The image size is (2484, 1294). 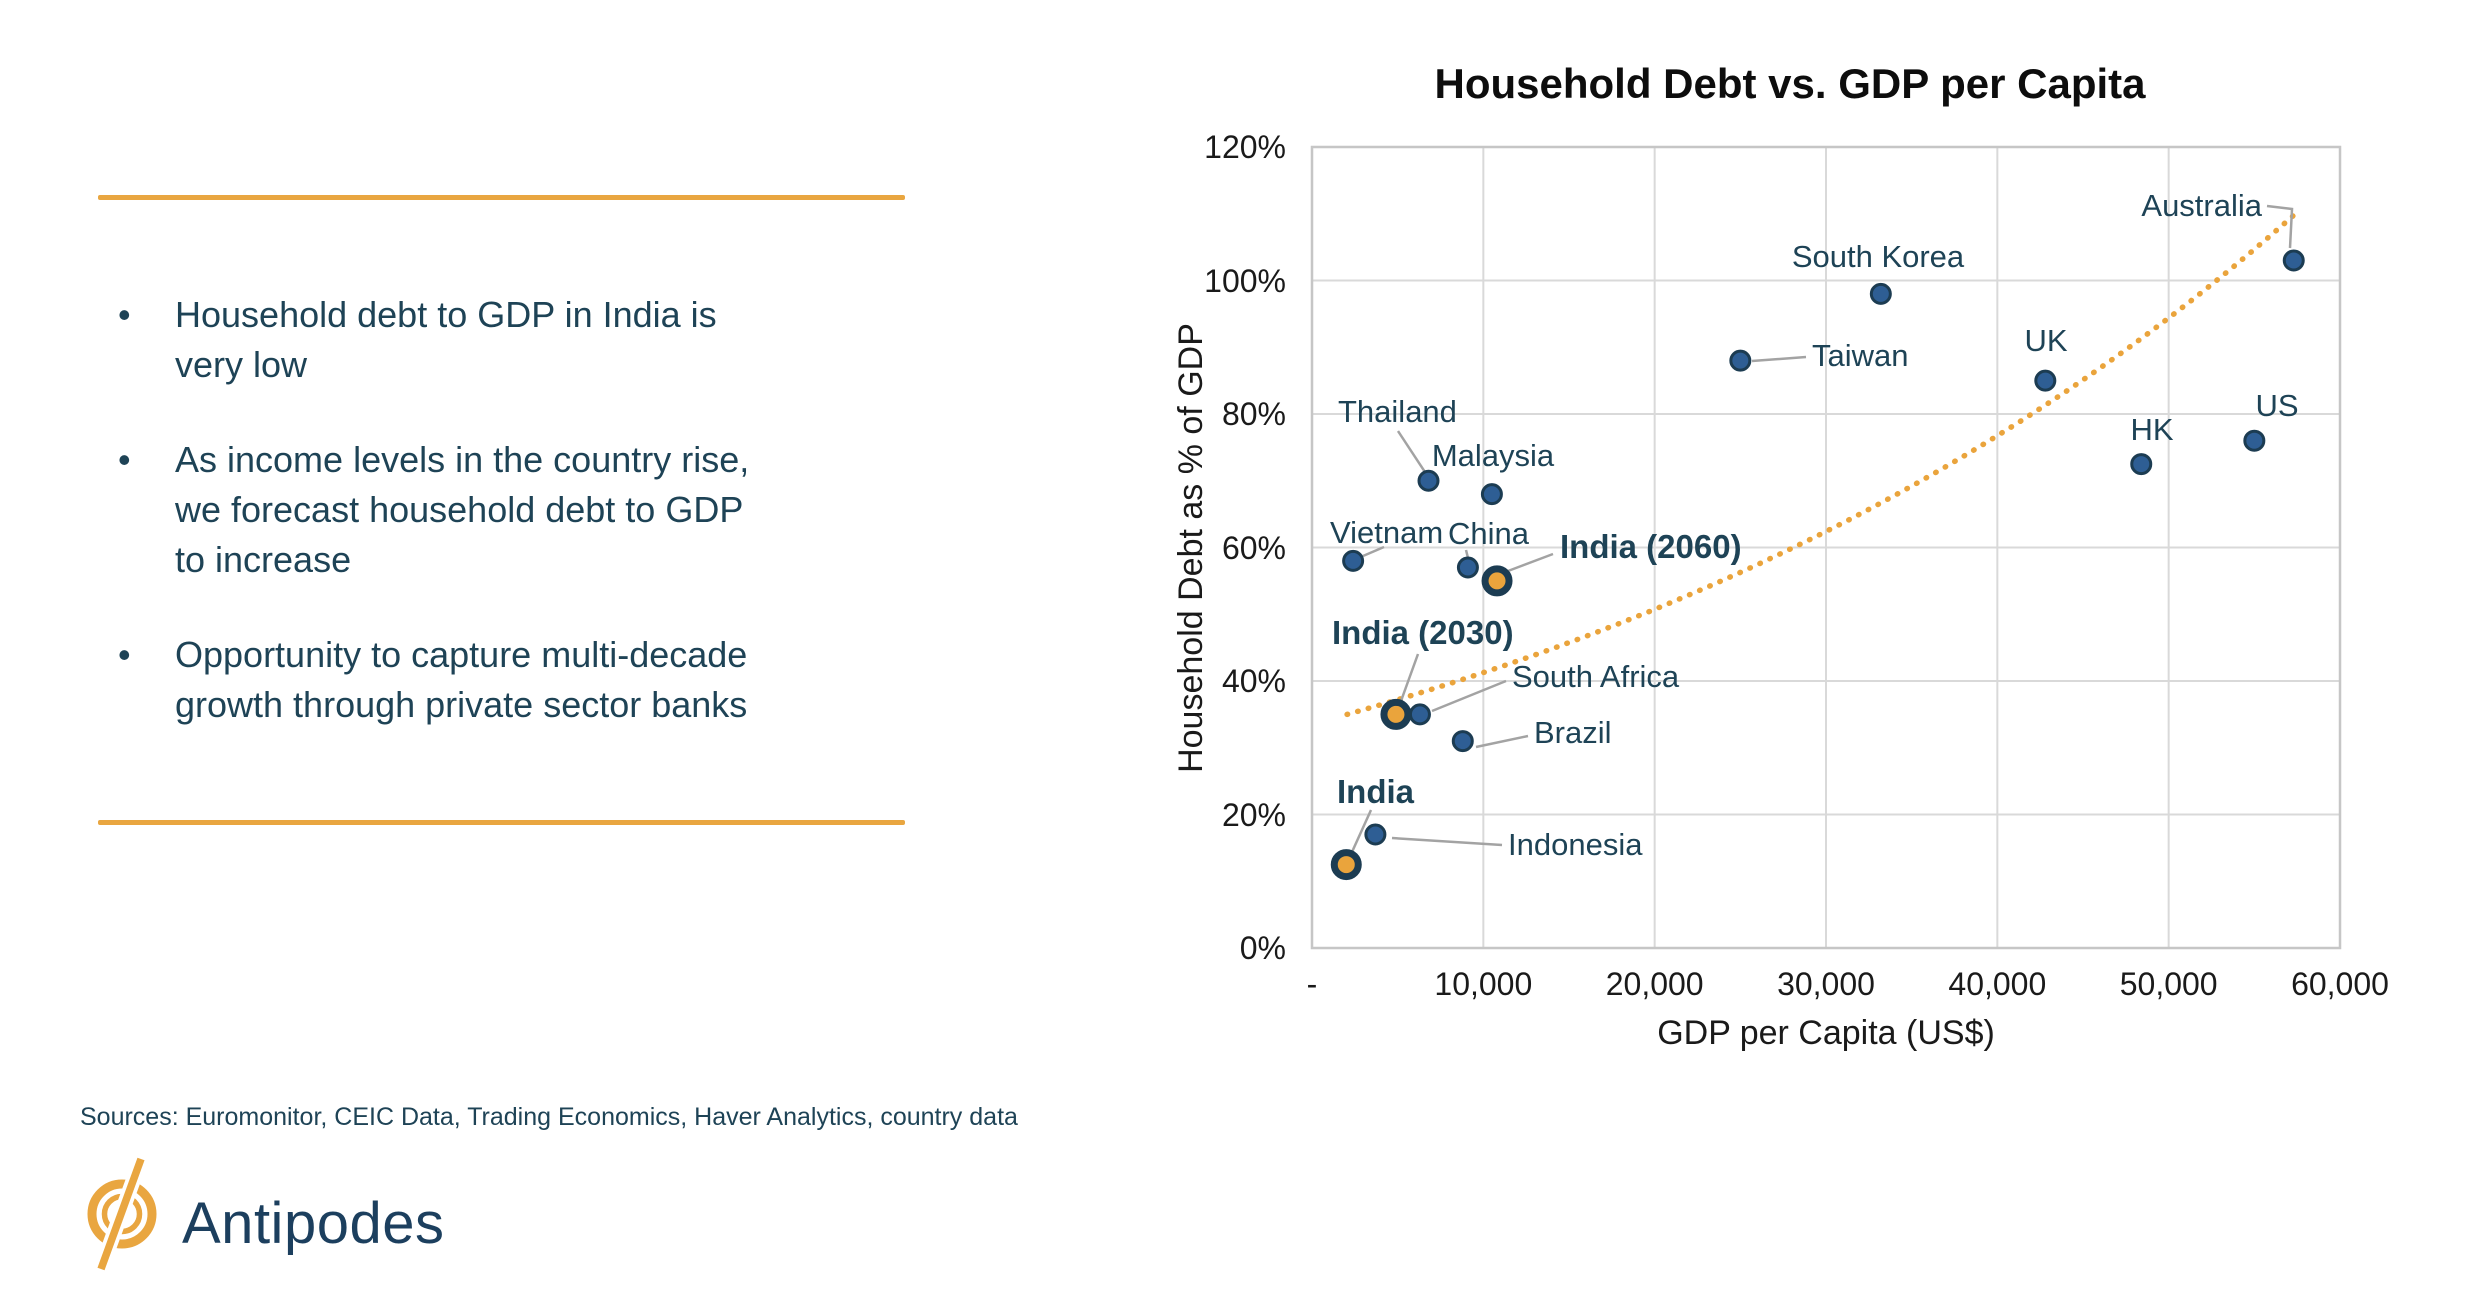 I want to click on trend-dotted-curve, so click(x=1820, y=465).